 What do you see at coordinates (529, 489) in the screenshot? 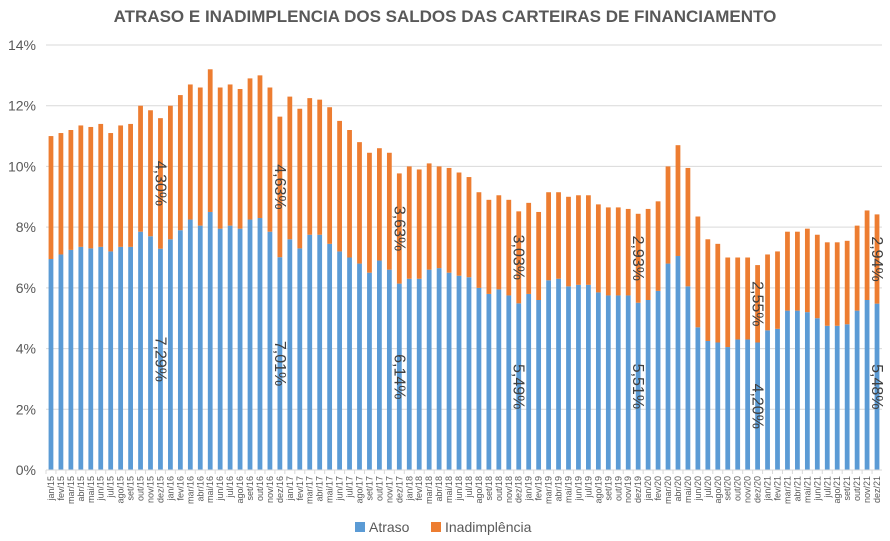
I see `x-tick-label: jan/19` at bounding box center [529, 489].